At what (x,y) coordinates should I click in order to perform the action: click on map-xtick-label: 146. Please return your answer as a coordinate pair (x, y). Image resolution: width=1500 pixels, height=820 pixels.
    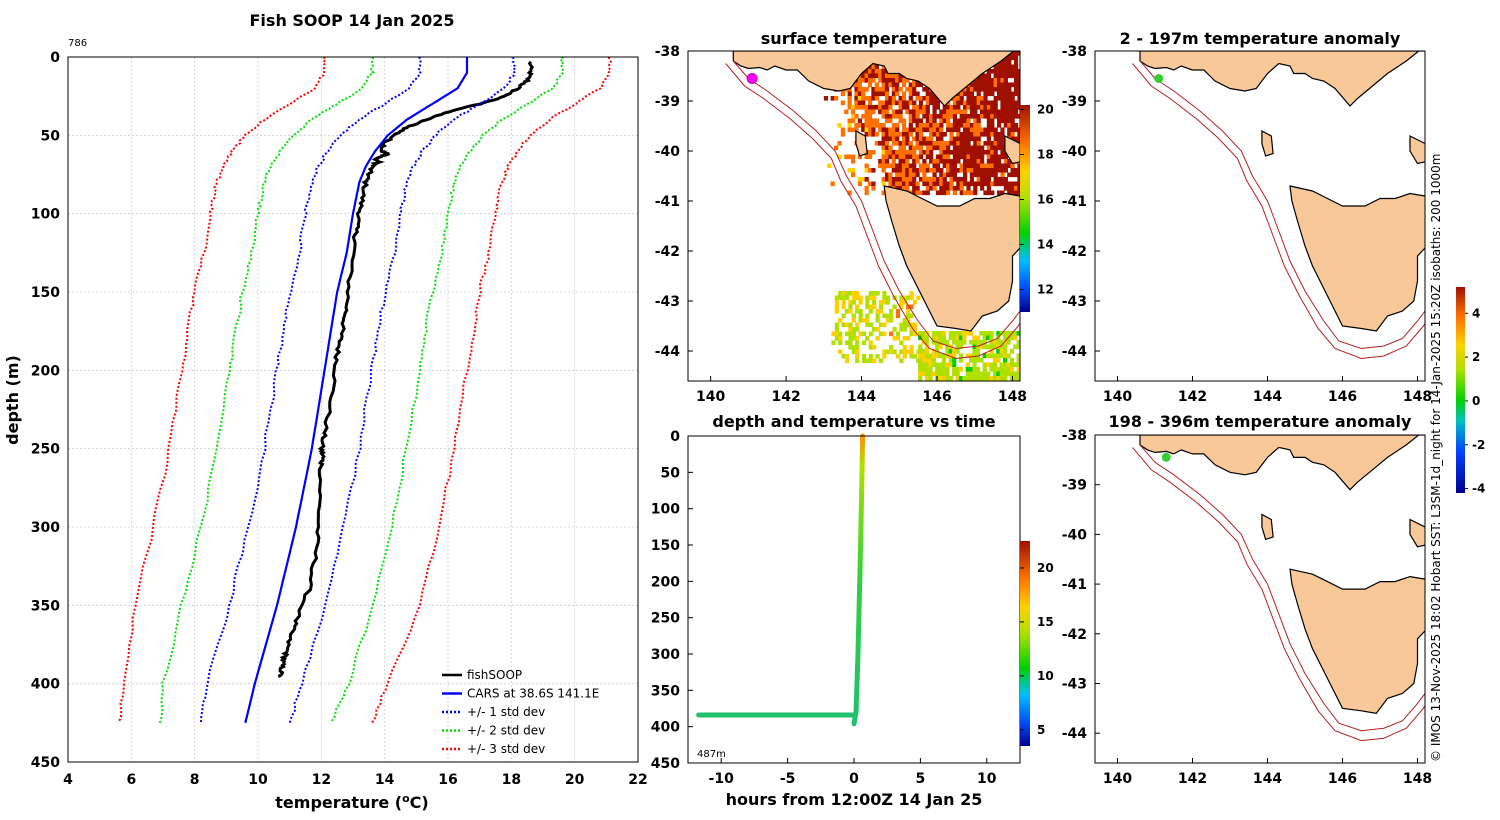
    Looking at the image, I should click on (936, 397).